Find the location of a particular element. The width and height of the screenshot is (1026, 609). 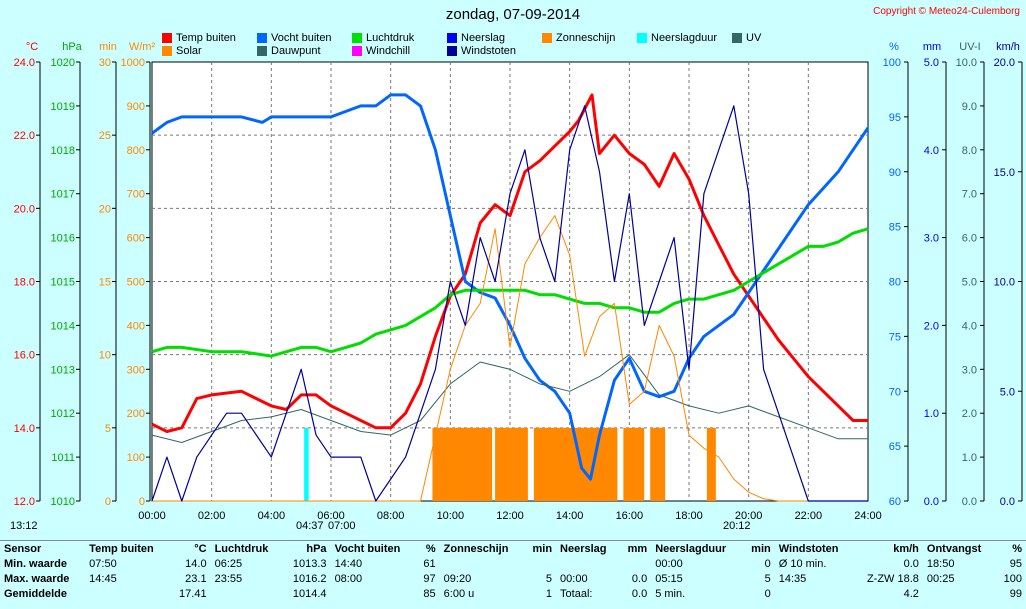

legend-label: Temp buiten is located at coordinates (206, 38).